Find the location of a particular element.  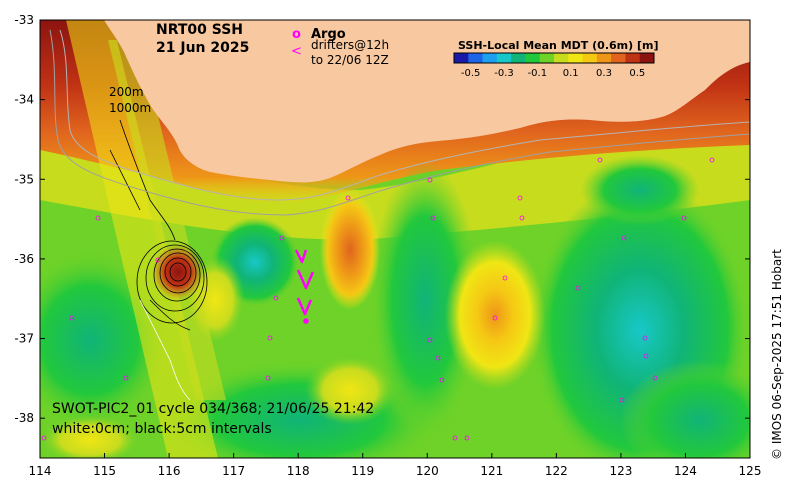

credit-text: © IMOS 06-Sep-2025 17:51 Hobart is located at coordinates (777, 354).